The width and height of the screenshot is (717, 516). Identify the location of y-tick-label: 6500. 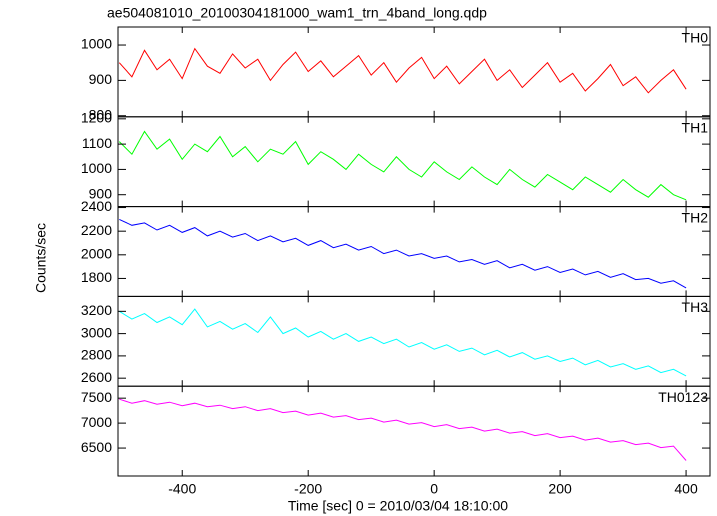
(96, 447).